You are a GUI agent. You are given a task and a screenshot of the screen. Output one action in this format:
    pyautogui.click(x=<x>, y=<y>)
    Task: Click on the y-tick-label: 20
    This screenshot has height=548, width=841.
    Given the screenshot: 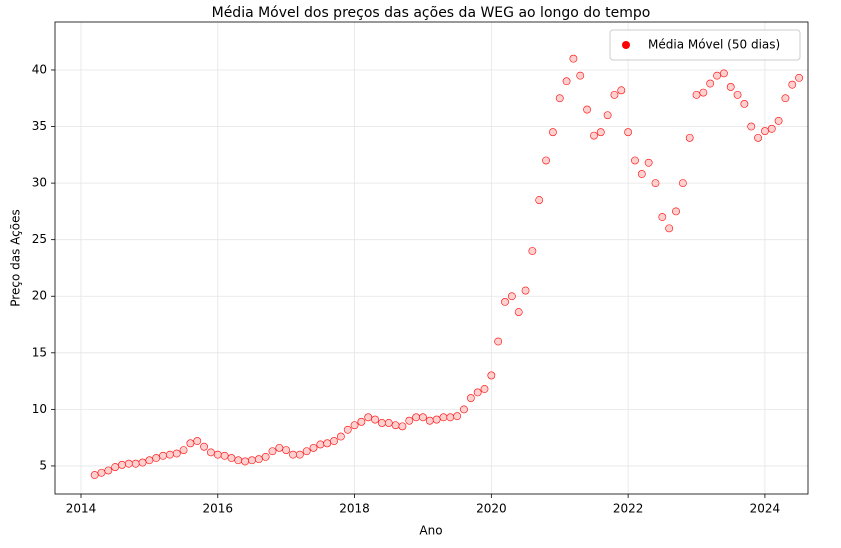 What is the action you would take?
    pyautogui.click(x=39, y=296)
    